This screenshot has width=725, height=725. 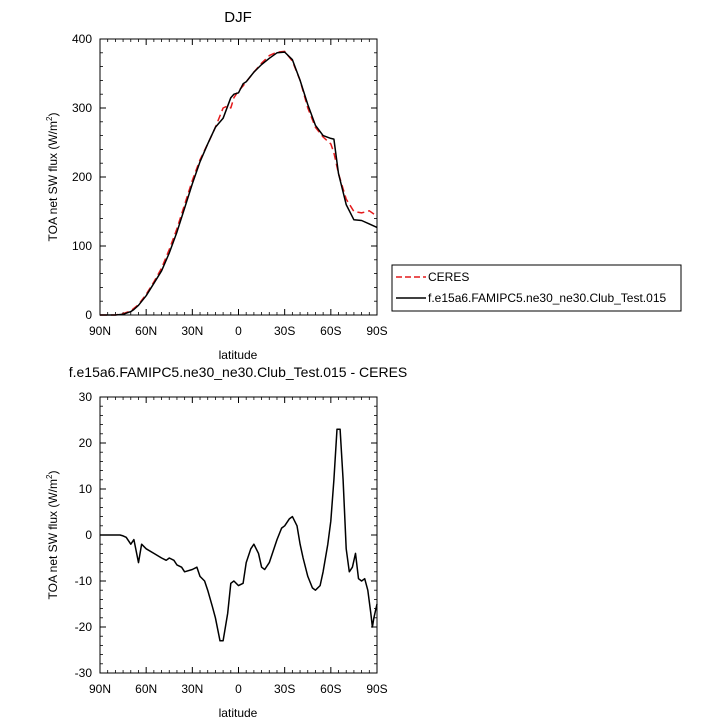 What do you see at coordinates (284, 689) in the screenshot?
I see `bottom-x-tick-label: 30S` at bounding box center [284, 689].